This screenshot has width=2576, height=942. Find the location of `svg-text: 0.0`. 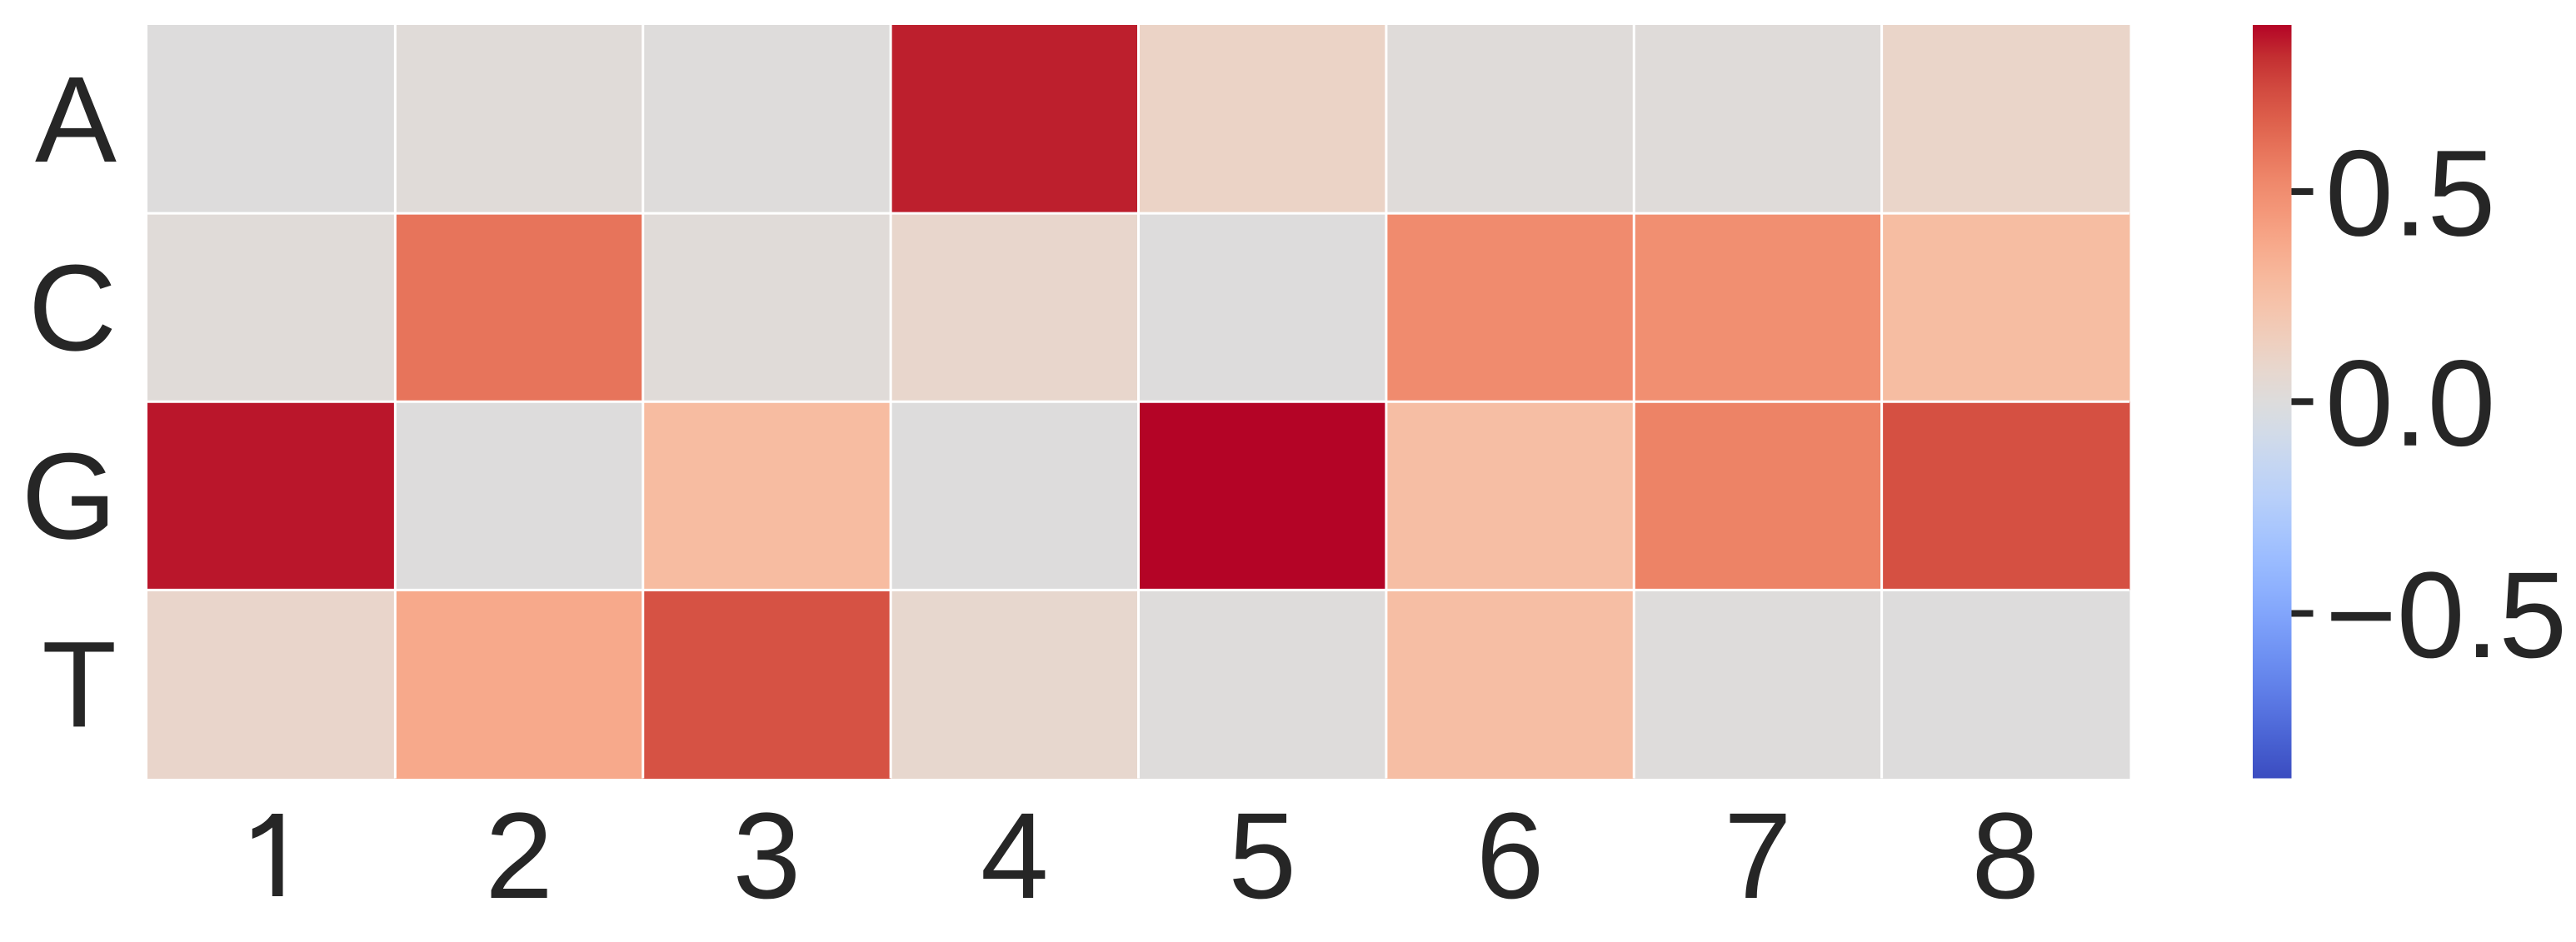

svg-text: 0.0 is located at coordinates (2410, 404).